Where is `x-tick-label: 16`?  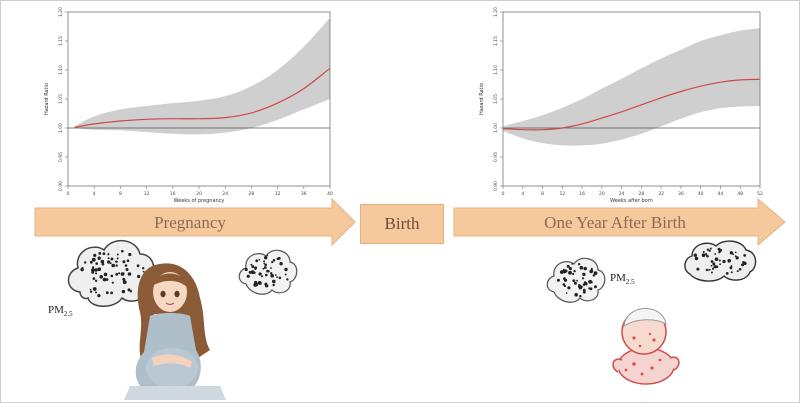 x-tick-label: 16 is located at coordinates (582, 194).